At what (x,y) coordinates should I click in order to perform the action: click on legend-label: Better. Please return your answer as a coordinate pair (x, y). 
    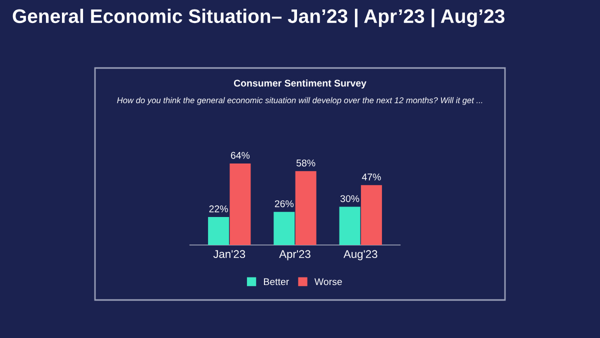
    Looking at the image, I should click on (276, 282).